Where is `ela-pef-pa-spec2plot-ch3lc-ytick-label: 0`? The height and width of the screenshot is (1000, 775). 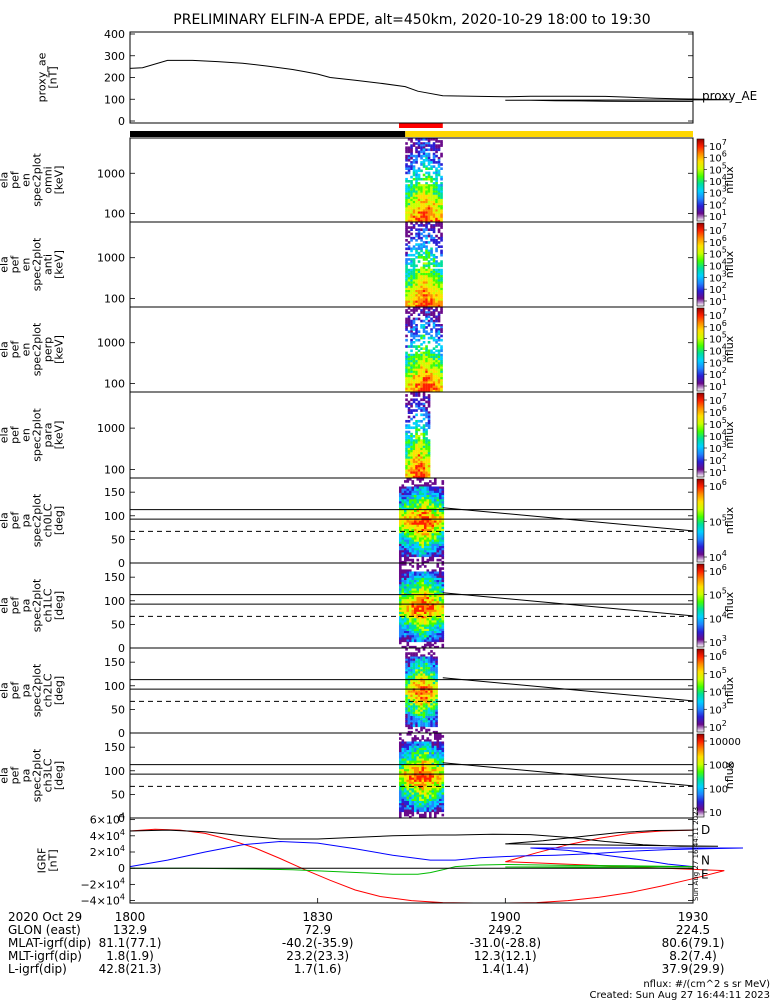 ela-pef-pa-spec2plot-ch3lc-ytick-label: 0 is located at coordinates (121, 818).